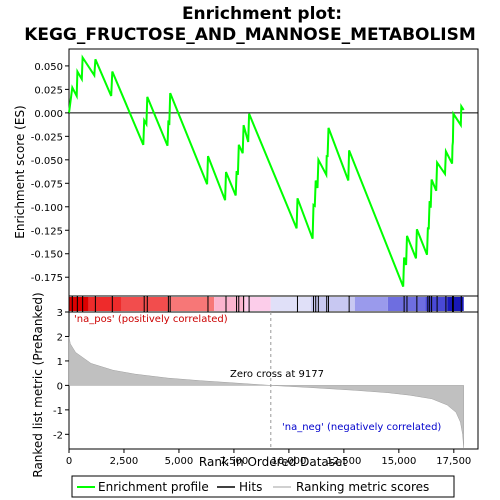  What do you see at coordinates (288, 461) in the screenshot?
I see `x-tick-label: 10,000` at bounding box center [288, 461].